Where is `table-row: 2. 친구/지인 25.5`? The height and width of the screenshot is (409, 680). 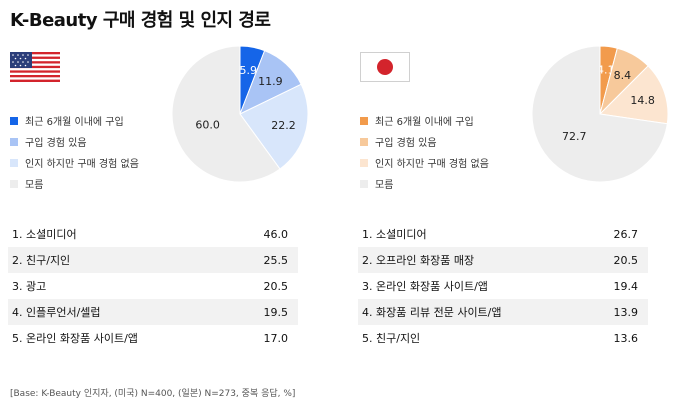 table-row: 2. 친구/지인 25.5 is located at coordinates (153, 260).